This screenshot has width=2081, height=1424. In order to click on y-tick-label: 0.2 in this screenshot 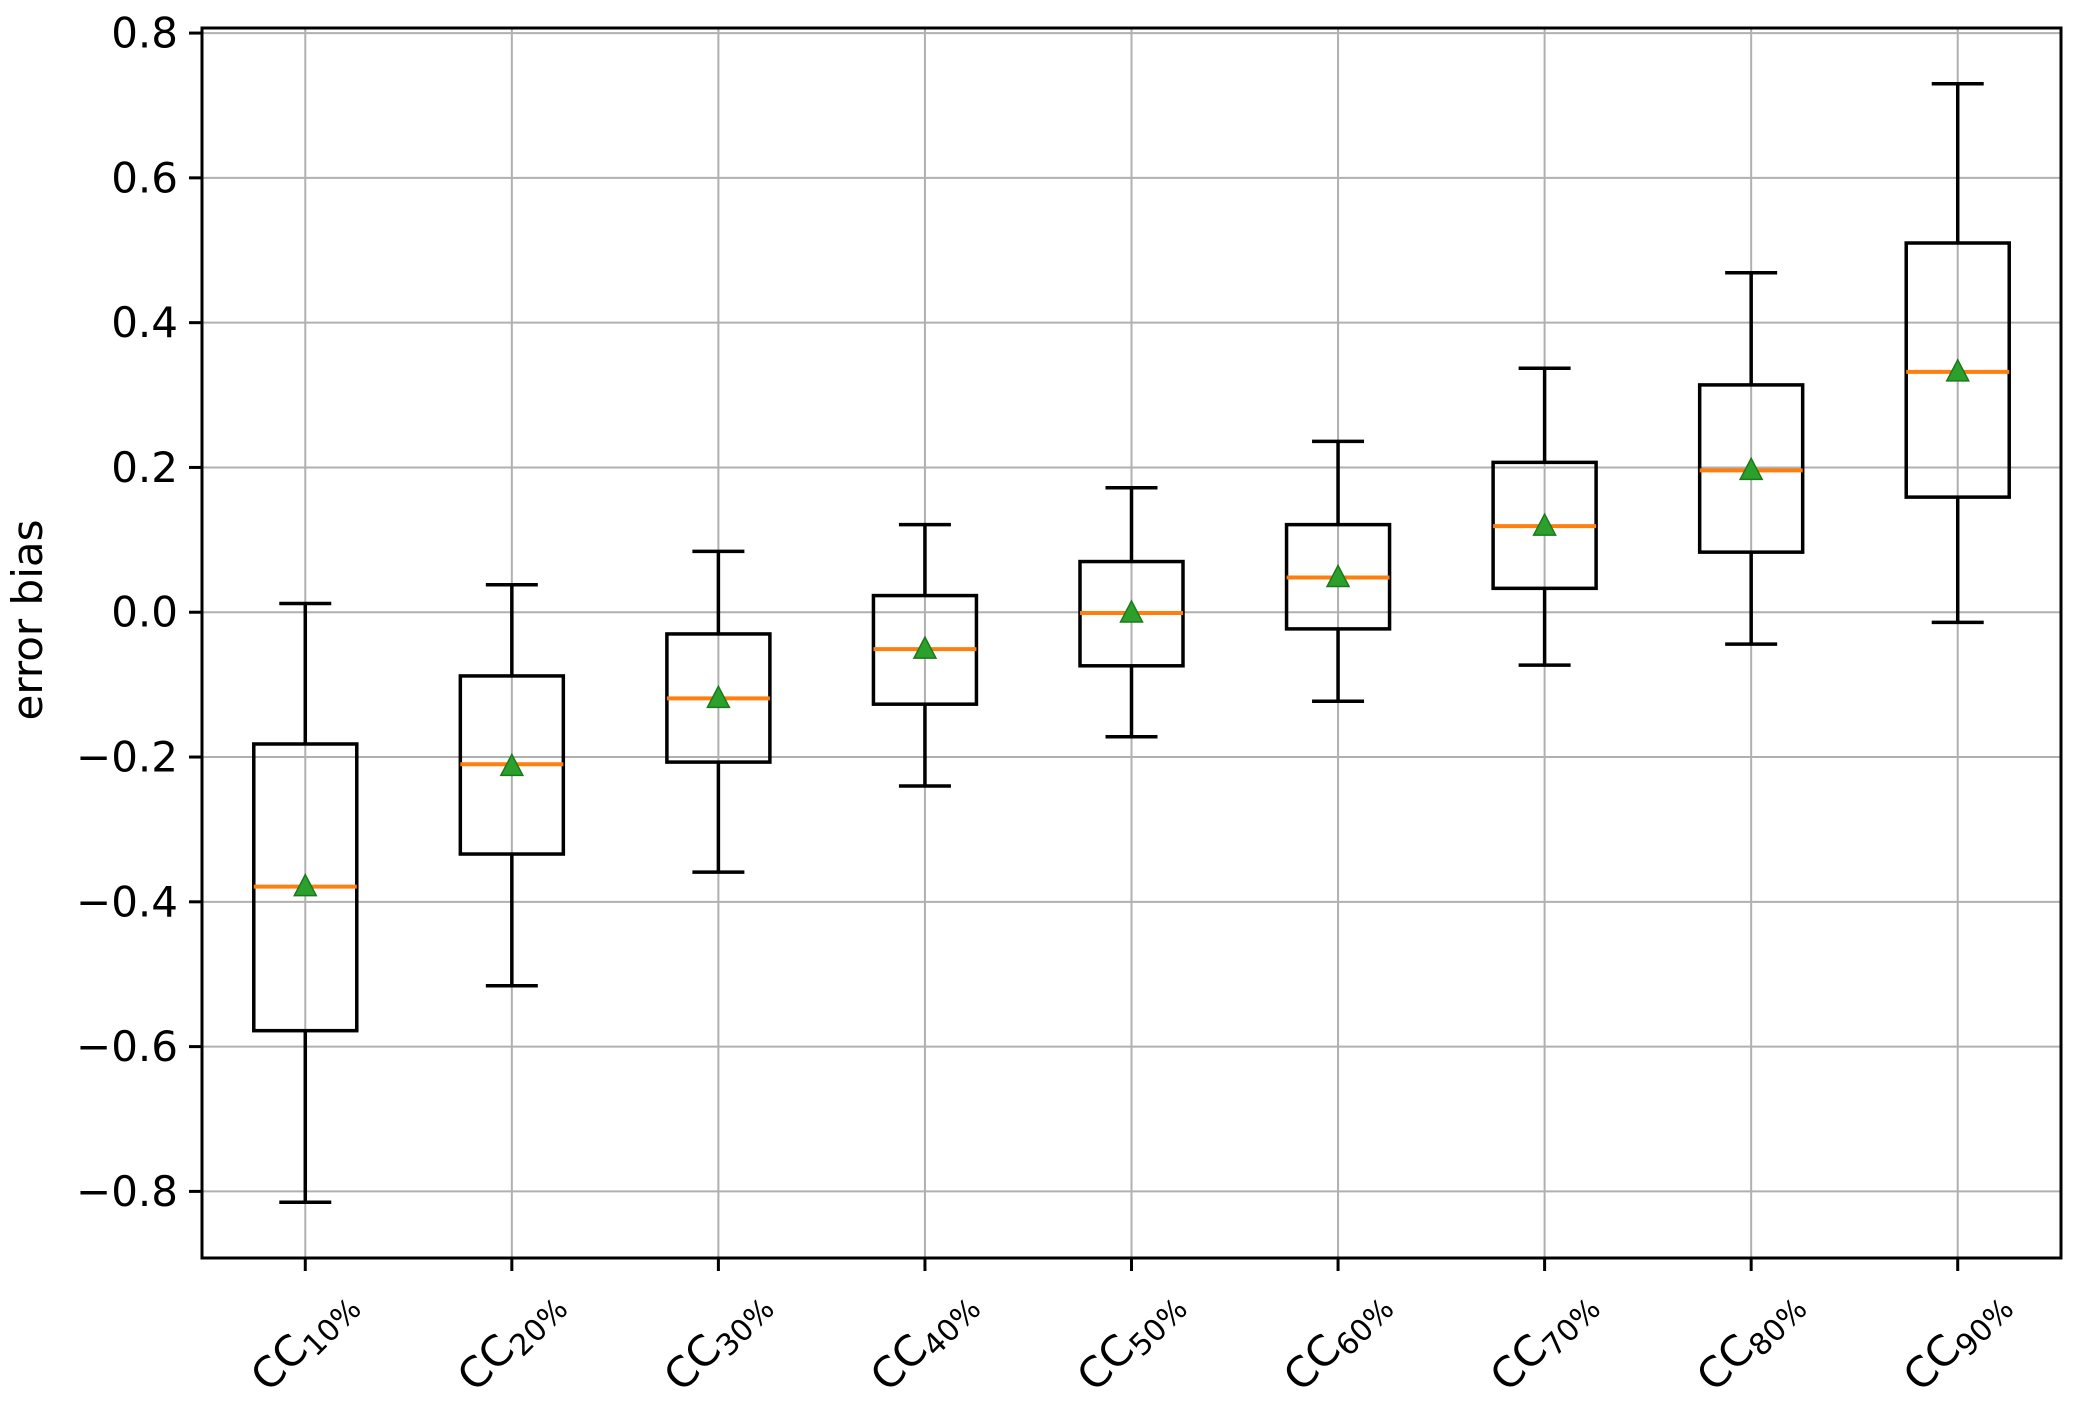, I will do `click(144, 467)`.